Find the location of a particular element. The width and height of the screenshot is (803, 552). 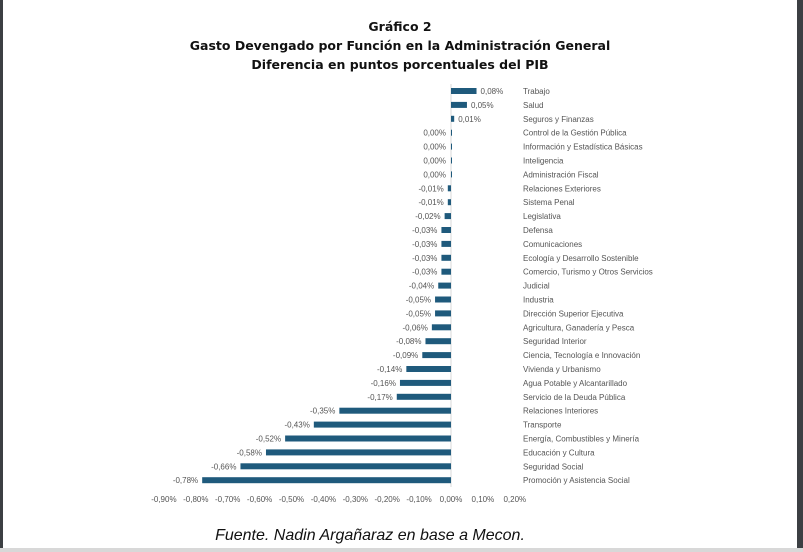

x-tick-label-9: 0,00% is located at coordinates (451, 499).